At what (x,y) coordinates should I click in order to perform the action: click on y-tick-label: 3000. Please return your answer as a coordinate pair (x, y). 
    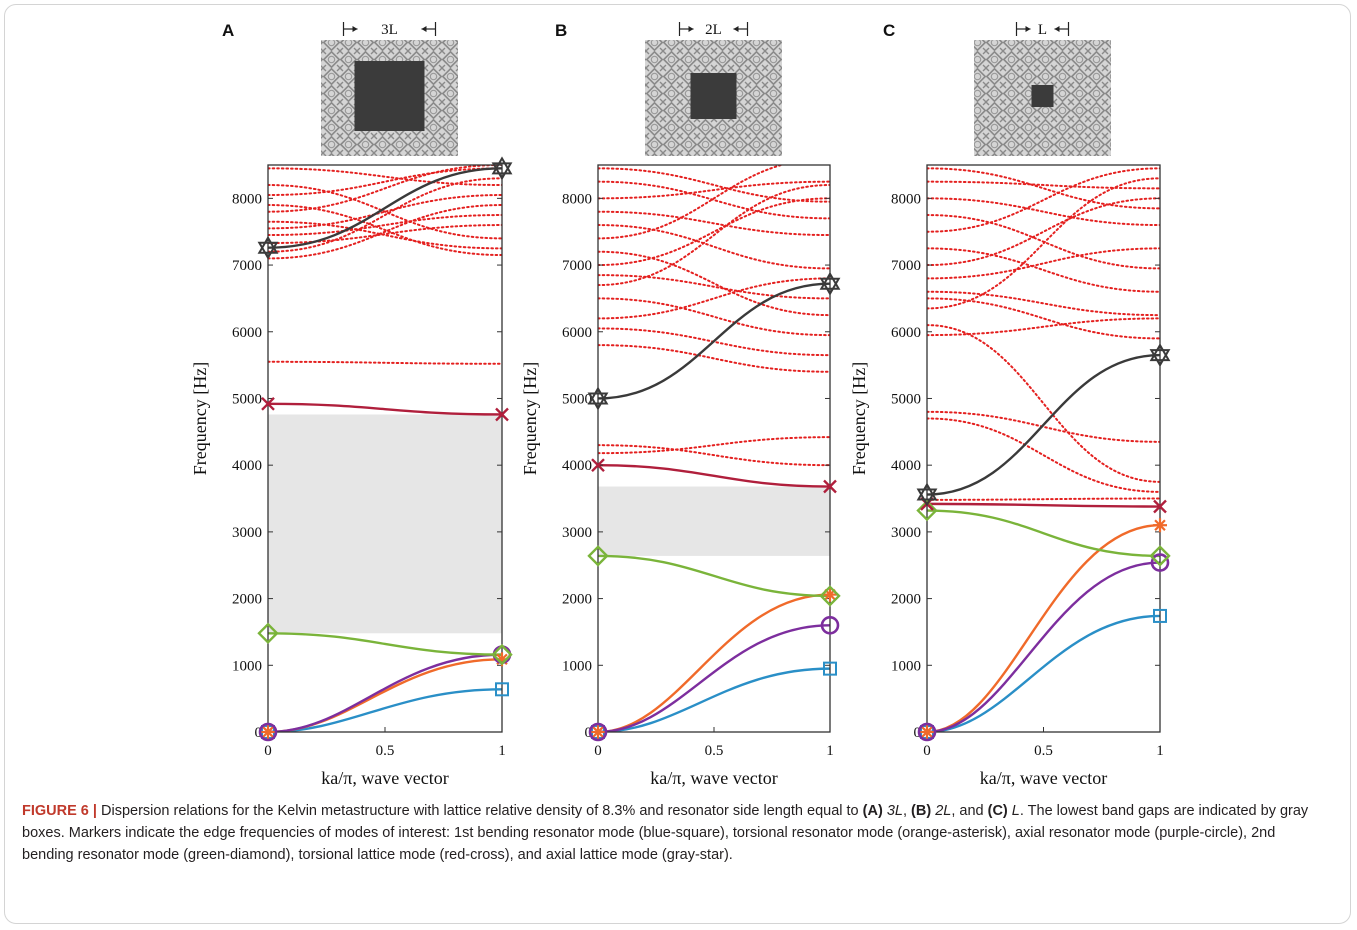
    Looking at the image, I should click on (577, 533).